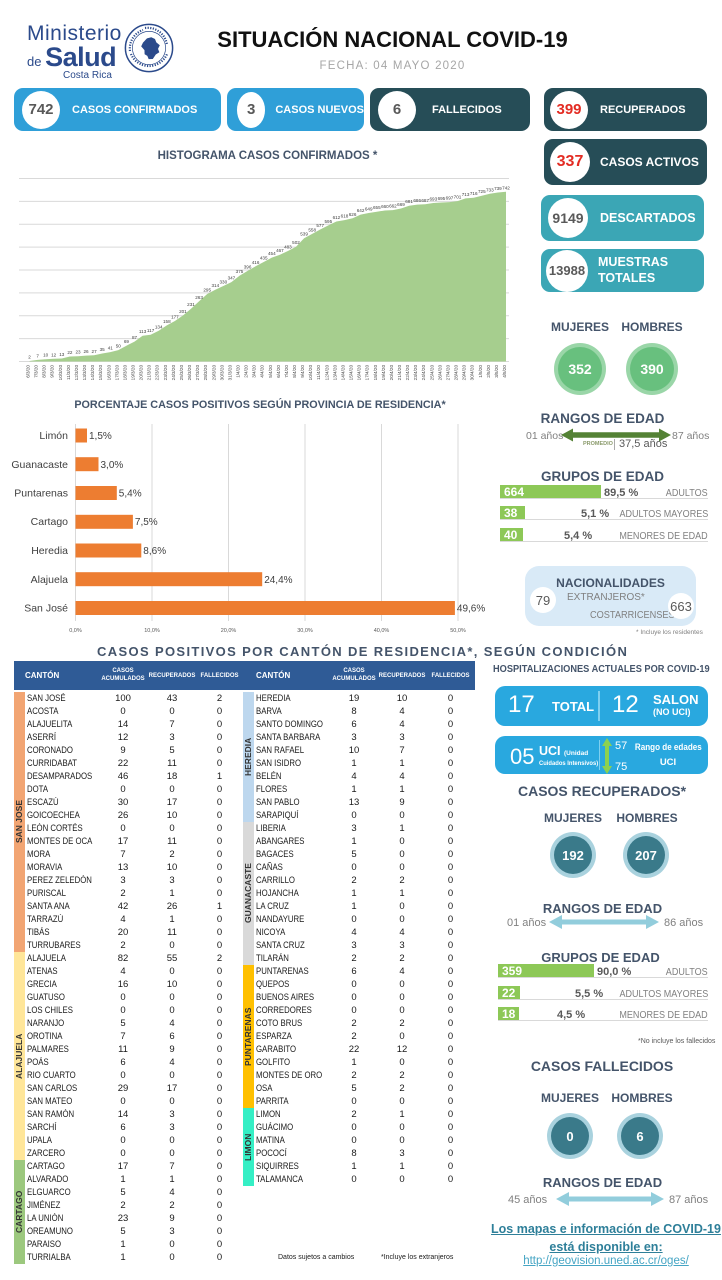 This screenshot has height=1280, width=722. Describe the element at coordinates (302, 371) in the screenshot. I see `svg-text: 9/4/20` at that location.